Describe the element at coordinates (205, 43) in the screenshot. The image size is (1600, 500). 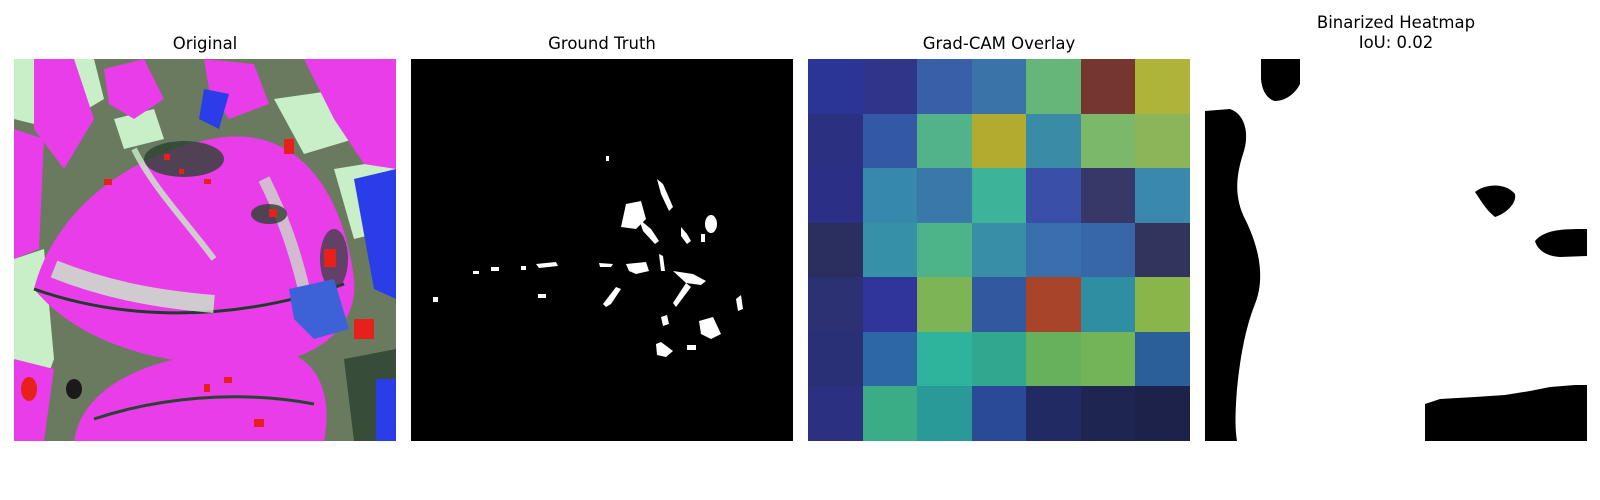
I see `panel-title-original: Original` at that location.